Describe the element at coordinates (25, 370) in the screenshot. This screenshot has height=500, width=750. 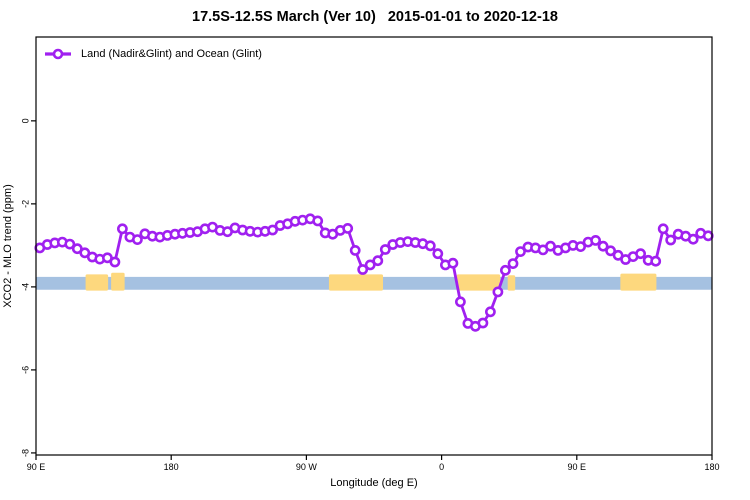
I see `y-tick-label: -6` at that location.